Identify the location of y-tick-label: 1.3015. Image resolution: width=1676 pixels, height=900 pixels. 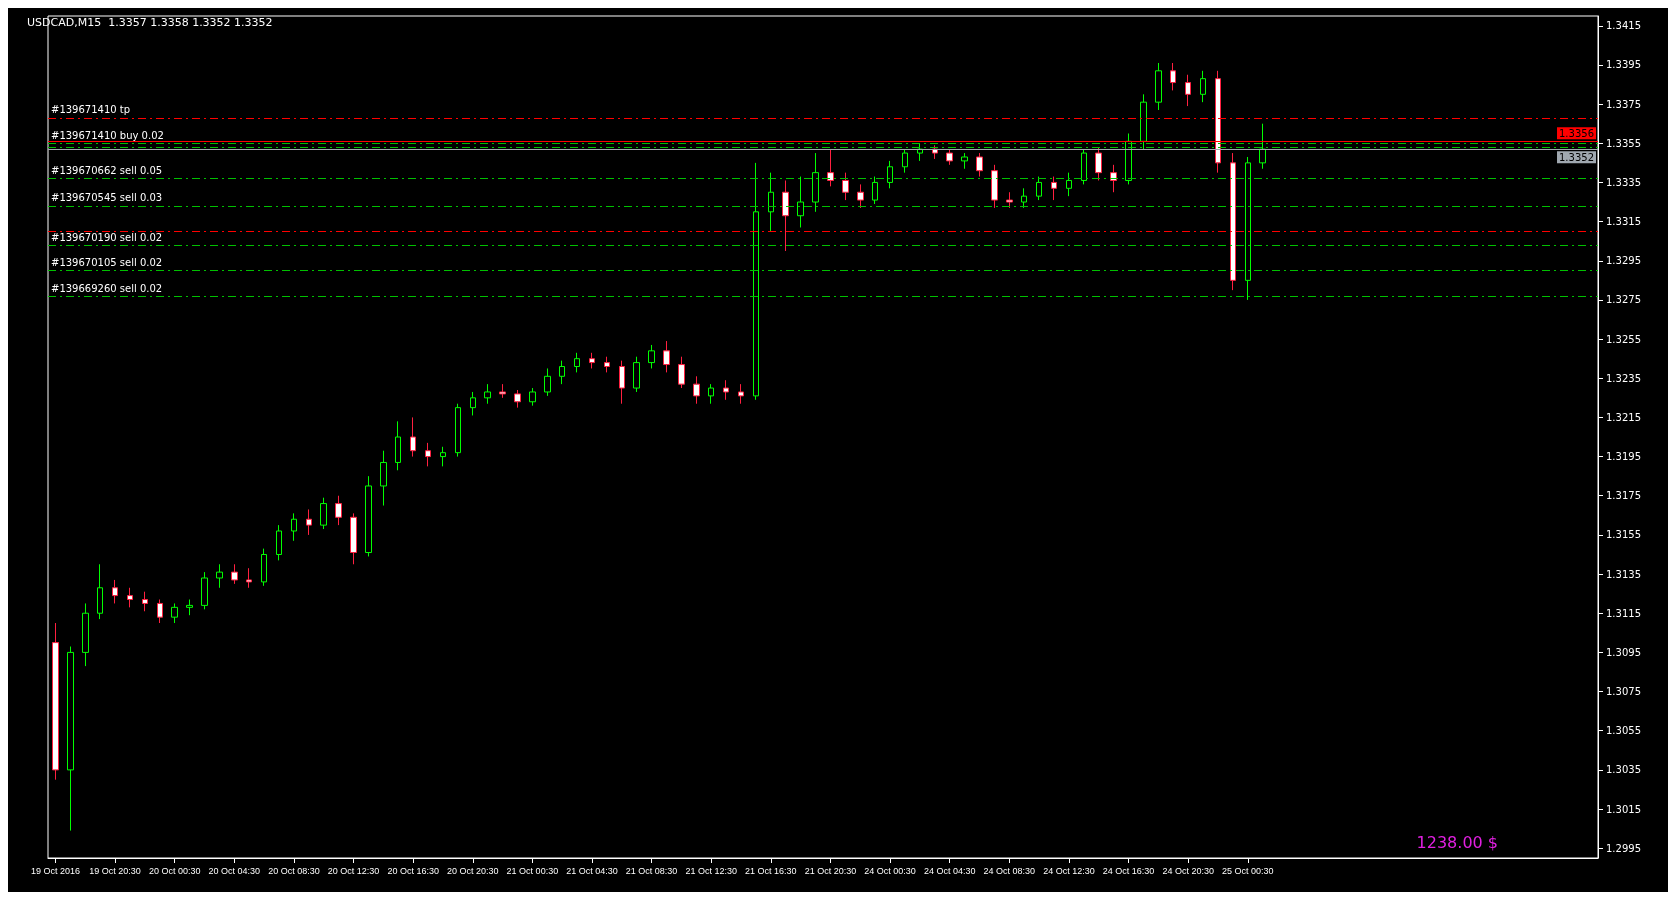
(1623, 809).